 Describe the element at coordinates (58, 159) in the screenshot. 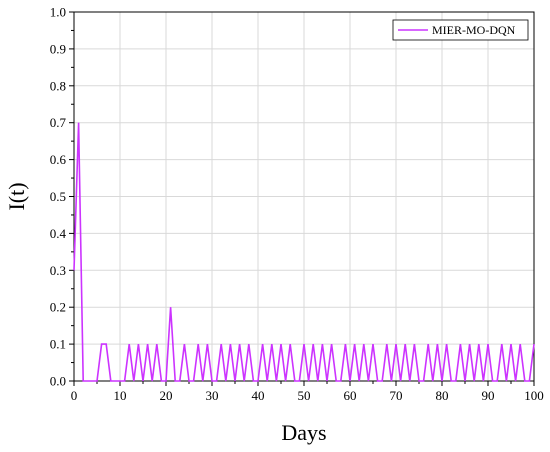

I see `y-tick-label: 0.6` at that location.